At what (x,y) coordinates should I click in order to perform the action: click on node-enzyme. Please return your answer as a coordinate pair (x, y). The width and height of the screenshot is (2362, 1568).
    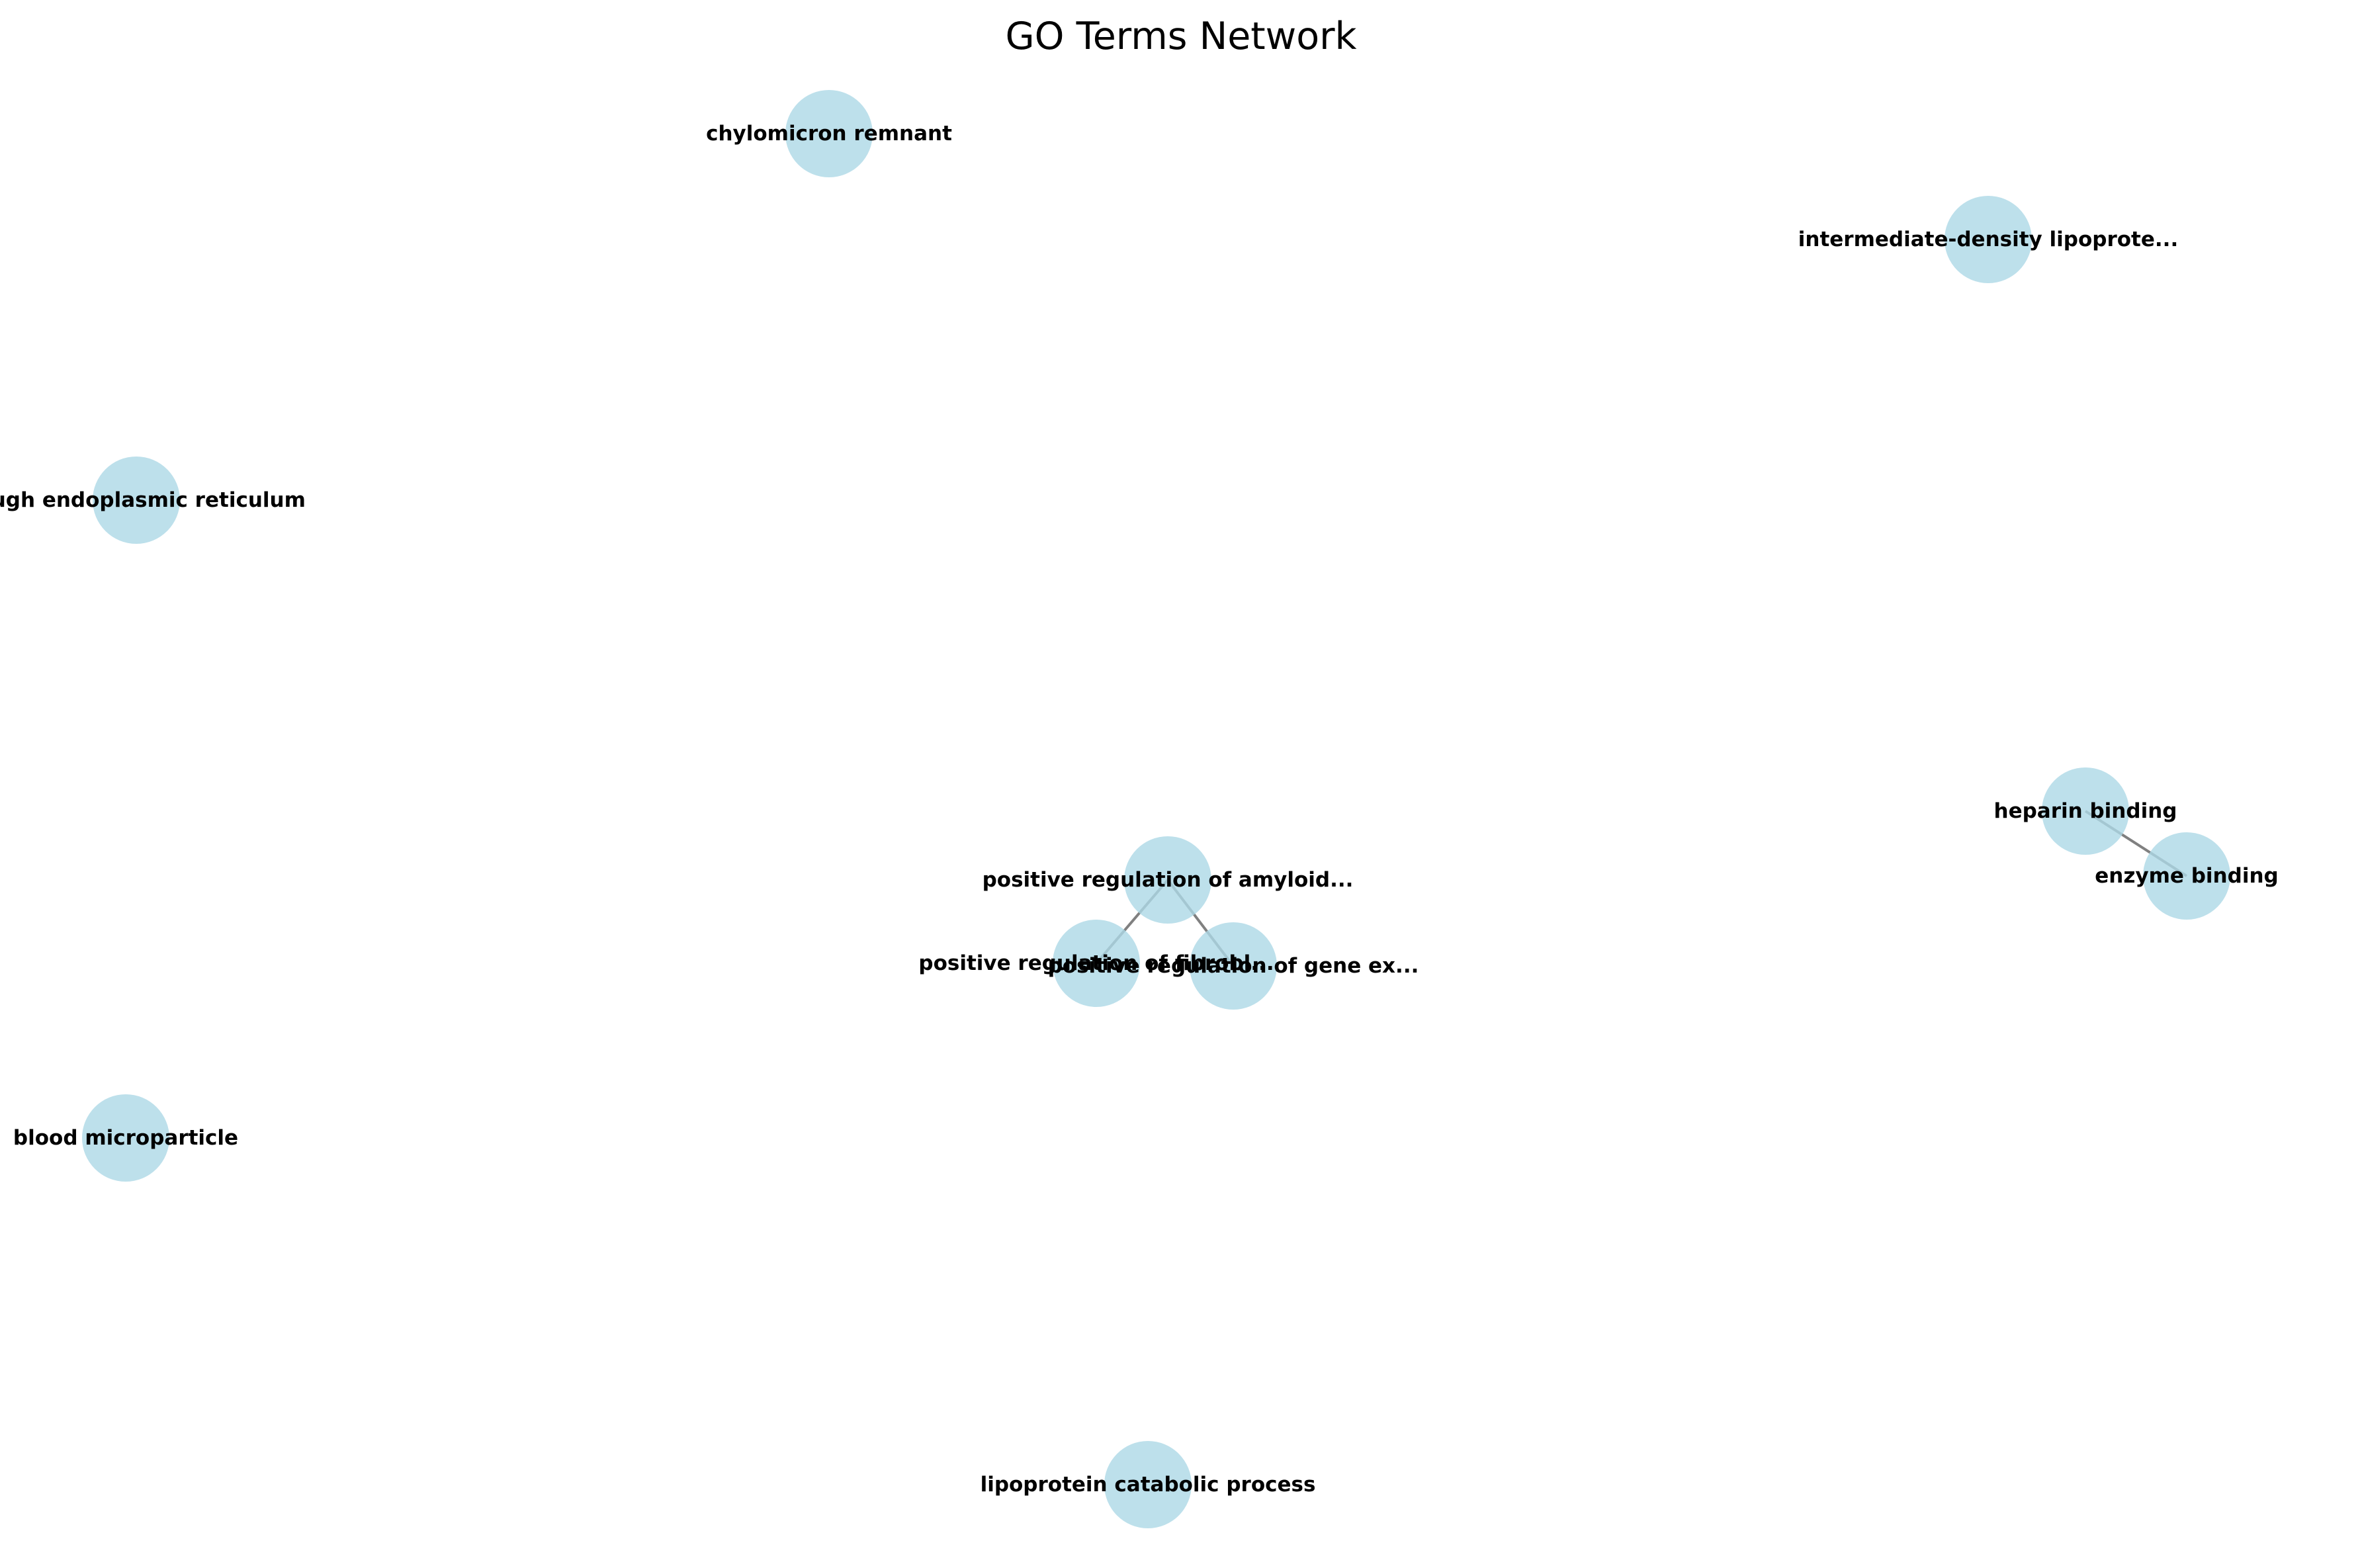
    Looking at the image, I should click on (2186, 876).